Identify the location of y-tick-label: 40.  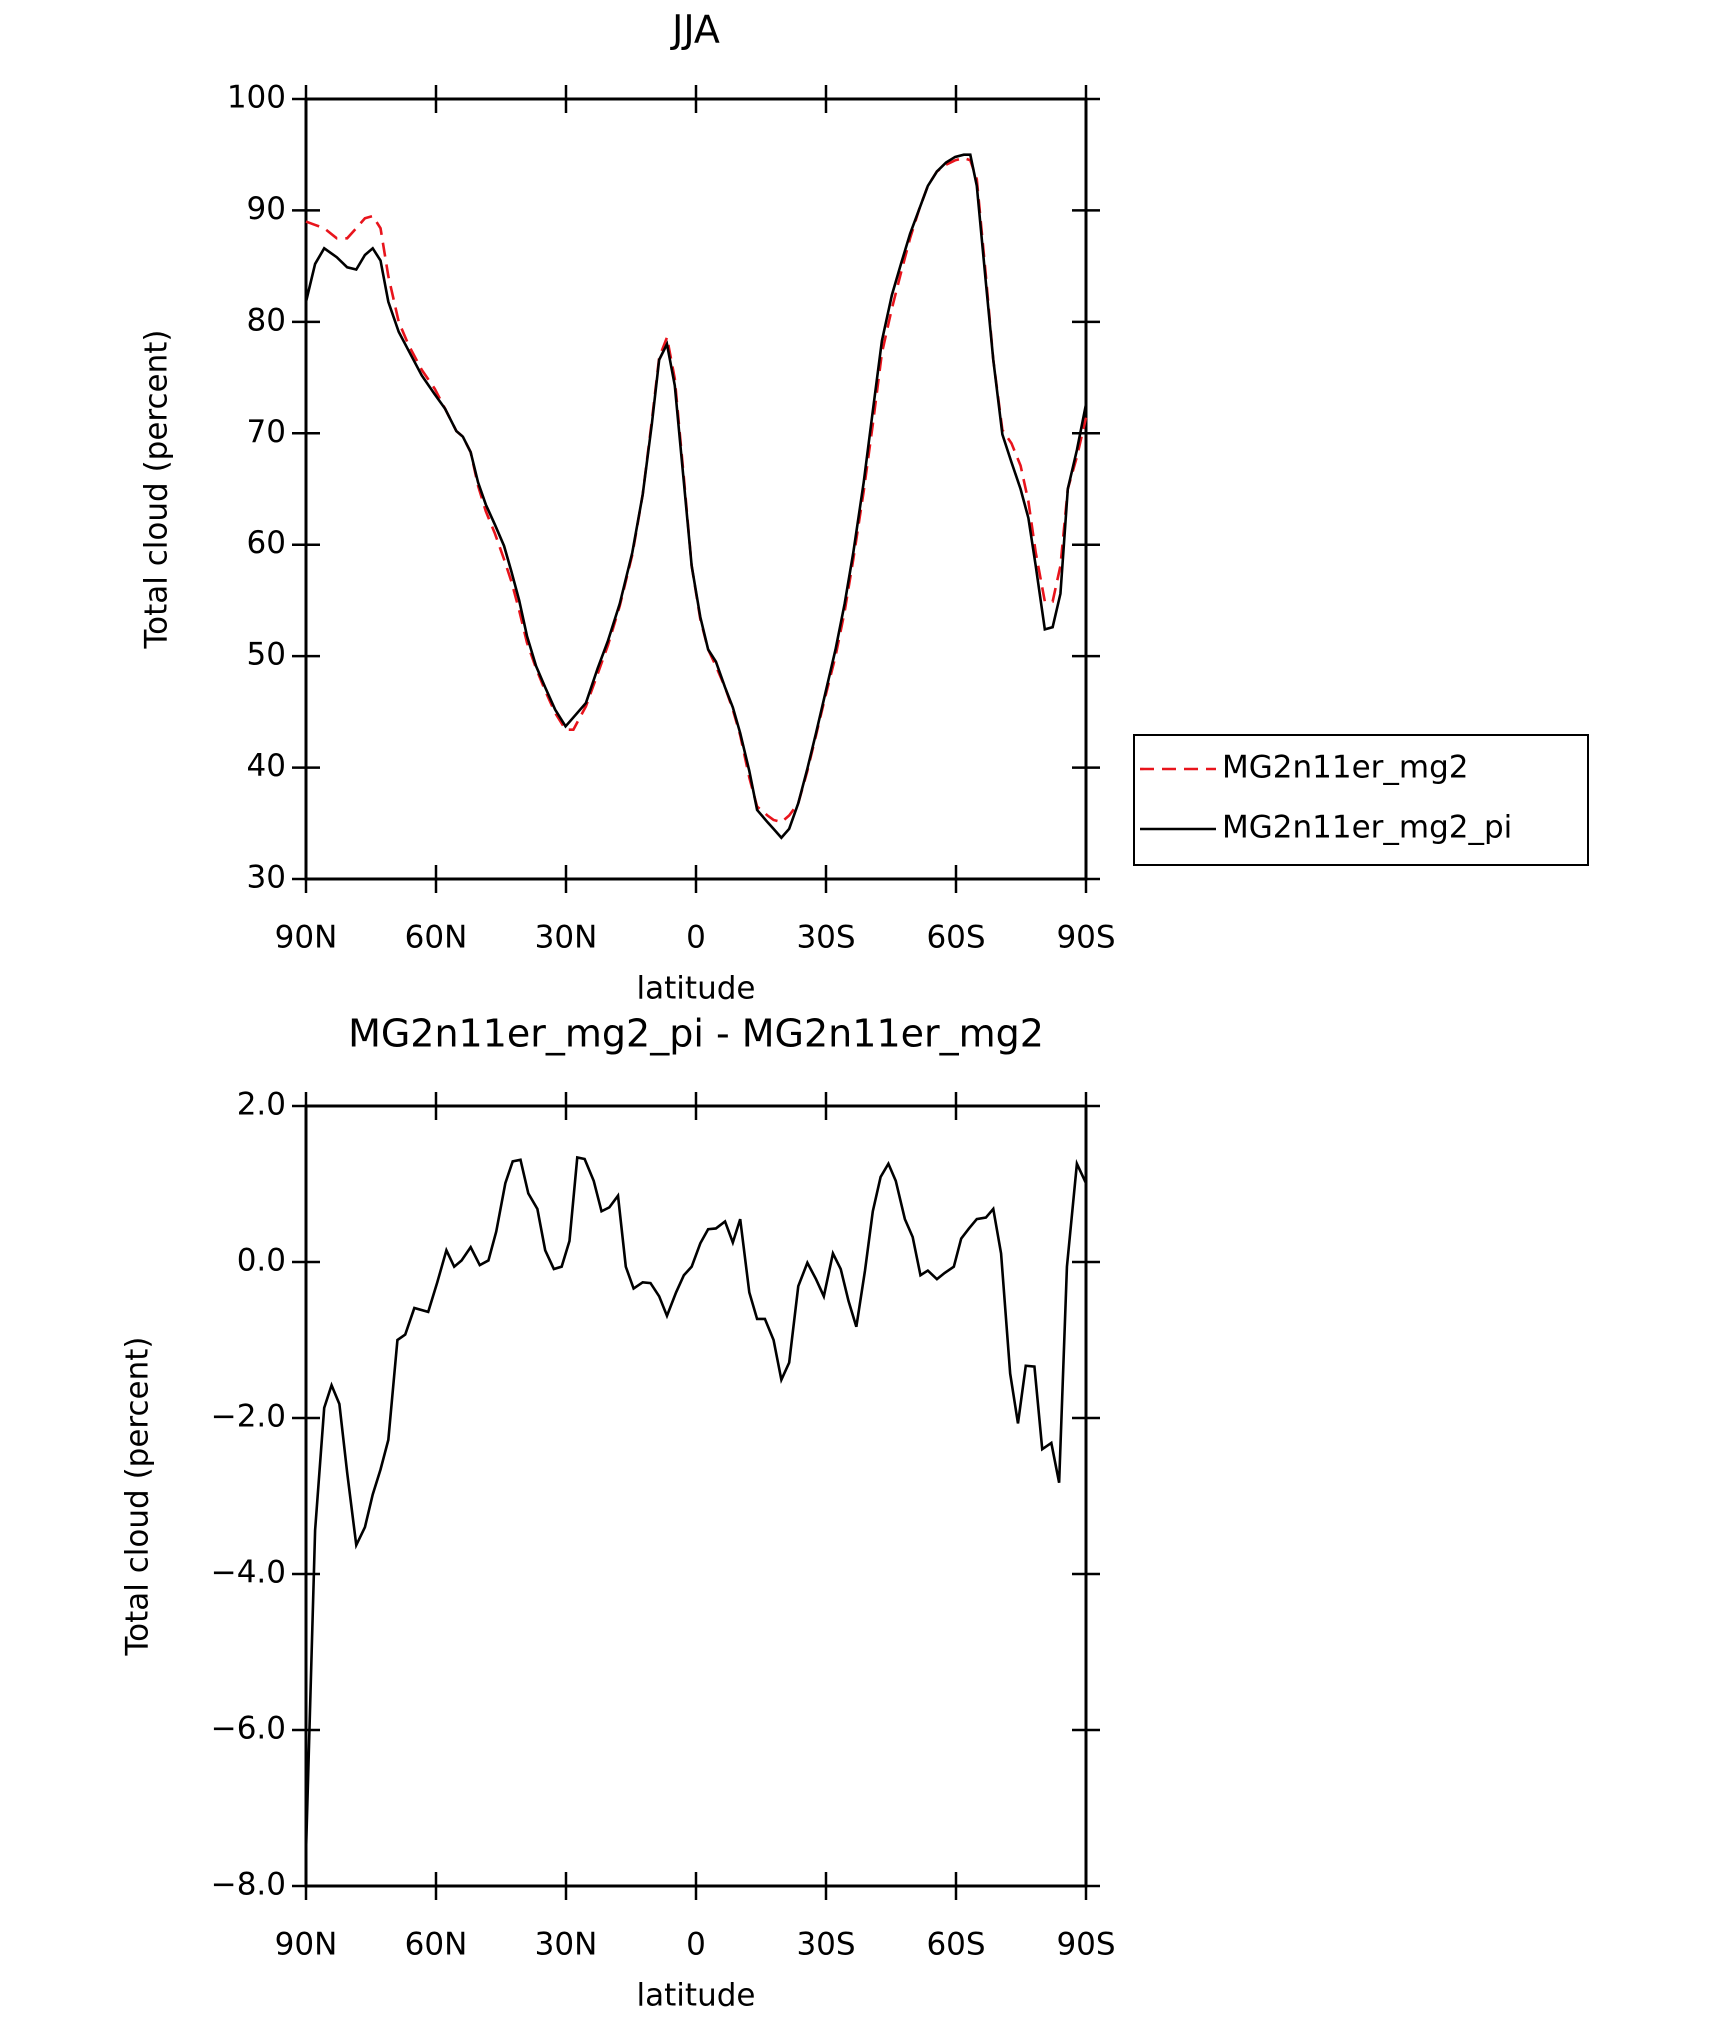
(266, 766).